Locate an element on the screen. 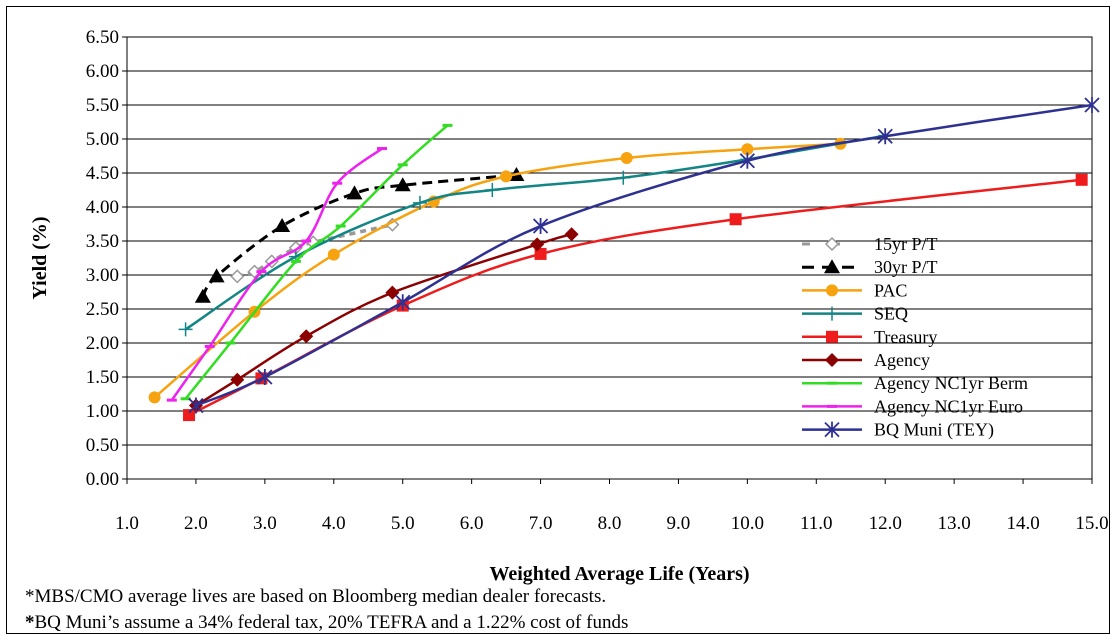 The image size is (1120, 642). y-tick-label: 1.50 is located at coordinates (102, 377).